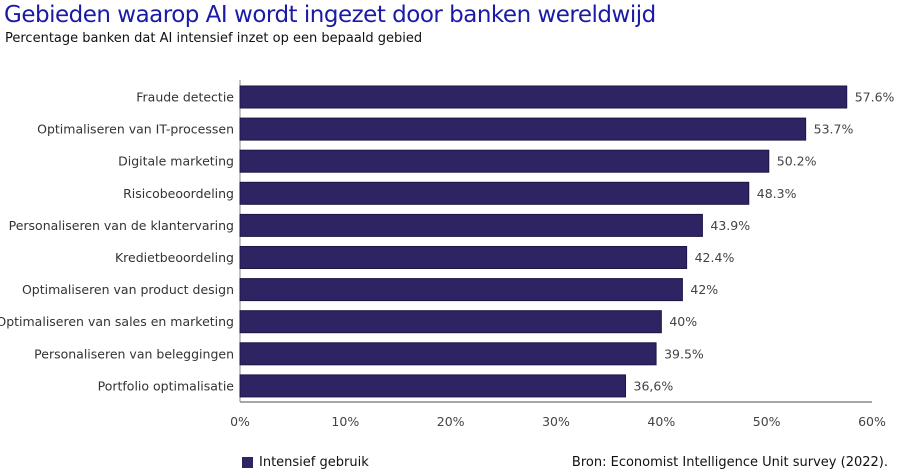 Image resolution: width=900 pixels, height=475 pixels. Describe the element at coordinates (654, 385) in the screenshot. I see `data-label: 36,6%` at that location.